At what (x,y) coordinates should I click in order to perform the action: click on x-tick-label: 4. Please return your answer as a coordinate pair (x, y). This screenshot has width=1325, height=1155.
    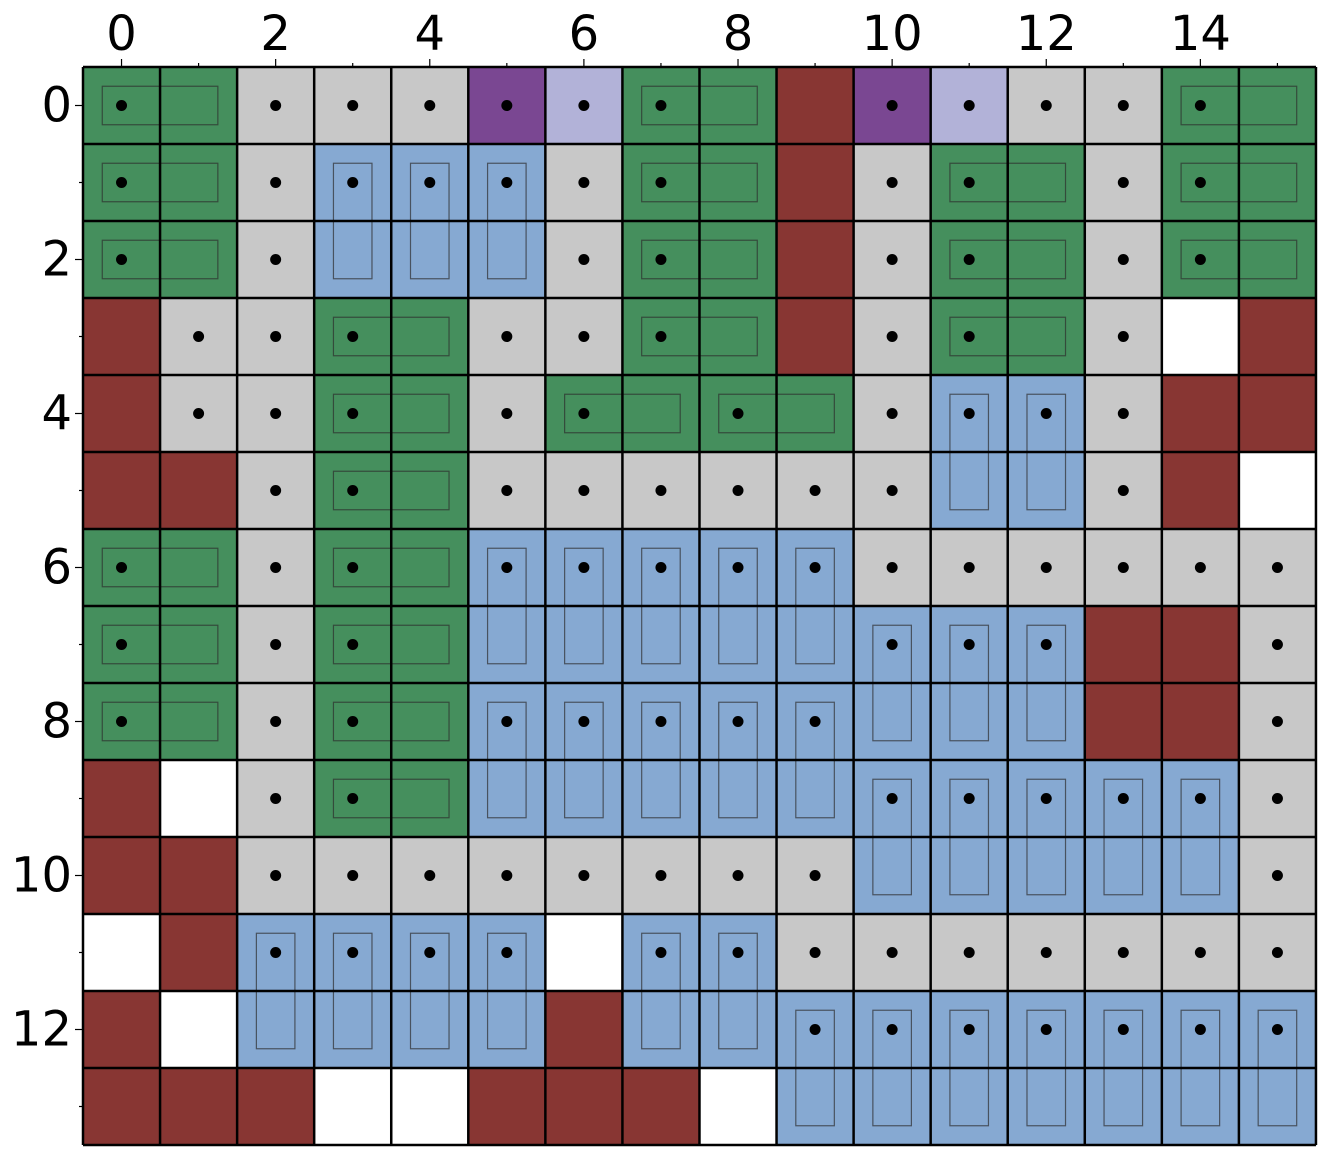
    Looking at the image, I should click on (429, 34).